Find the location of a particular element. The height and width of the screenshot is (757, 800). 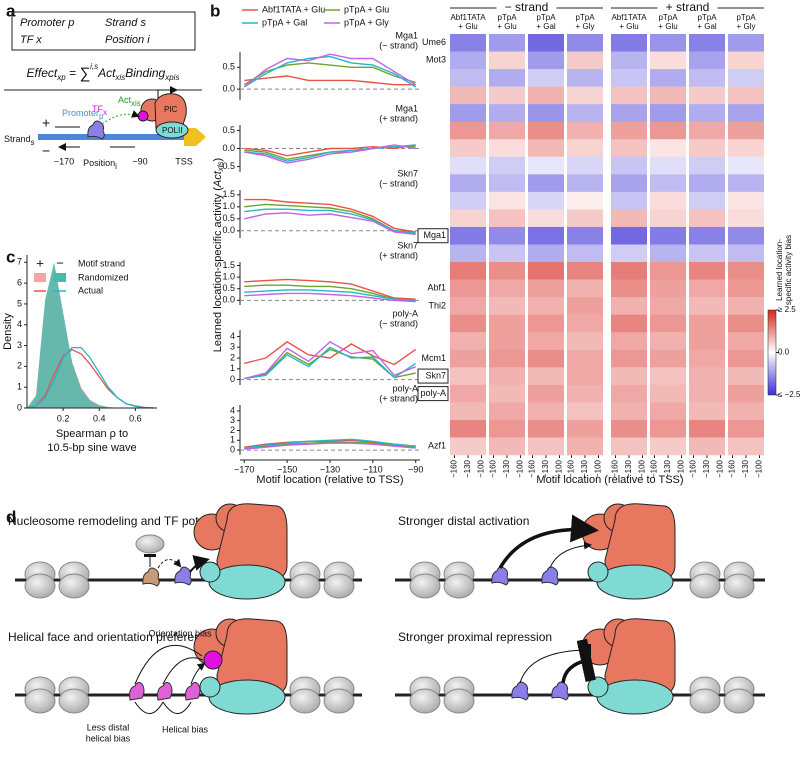

label: − is located at coordinates (46, 151).